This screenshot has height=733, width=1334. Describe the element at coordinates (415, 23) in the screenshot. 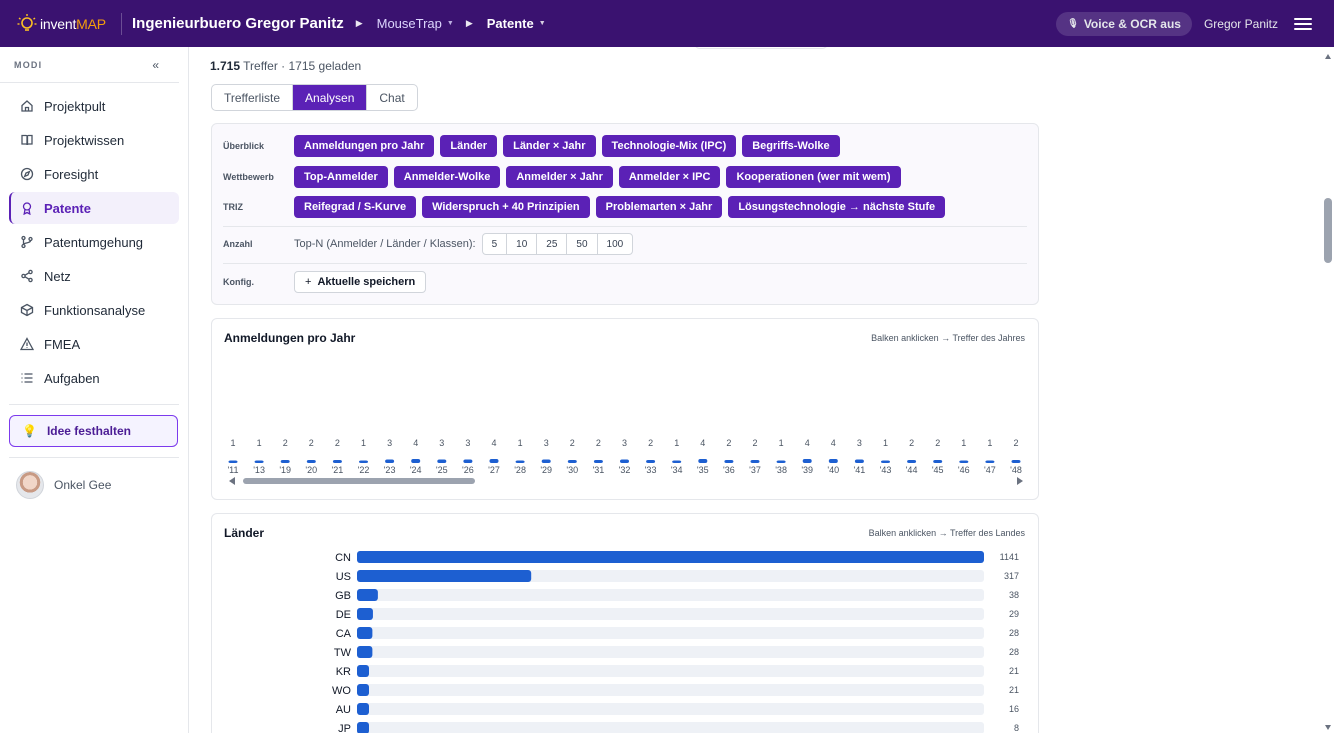

I see `breadcrumb-project: MouseTrap ▼` at that location.